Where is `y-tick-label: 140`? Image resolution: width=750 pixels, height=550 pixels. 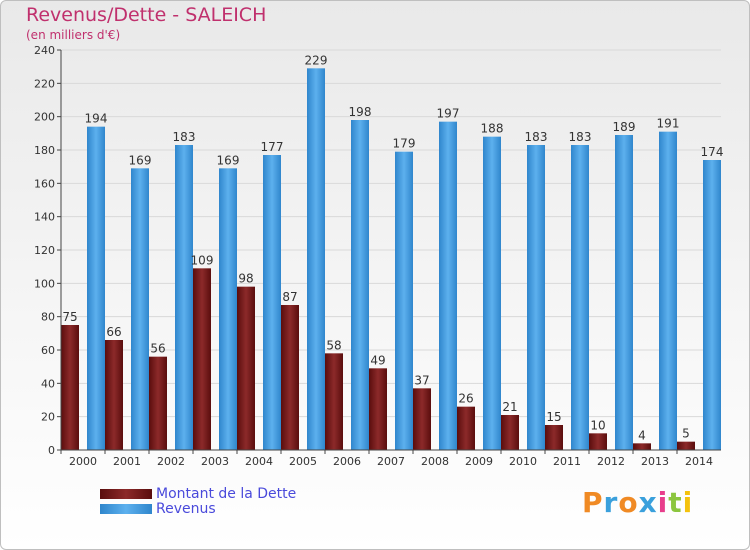 y-tick-label: 140 is located at coordinates (44, 217).